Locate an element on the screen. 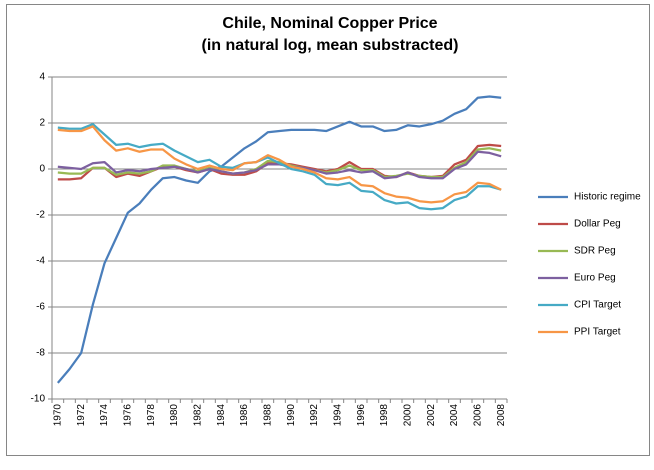  x-tick-label: 1970 is located at coordinates (57, 415).